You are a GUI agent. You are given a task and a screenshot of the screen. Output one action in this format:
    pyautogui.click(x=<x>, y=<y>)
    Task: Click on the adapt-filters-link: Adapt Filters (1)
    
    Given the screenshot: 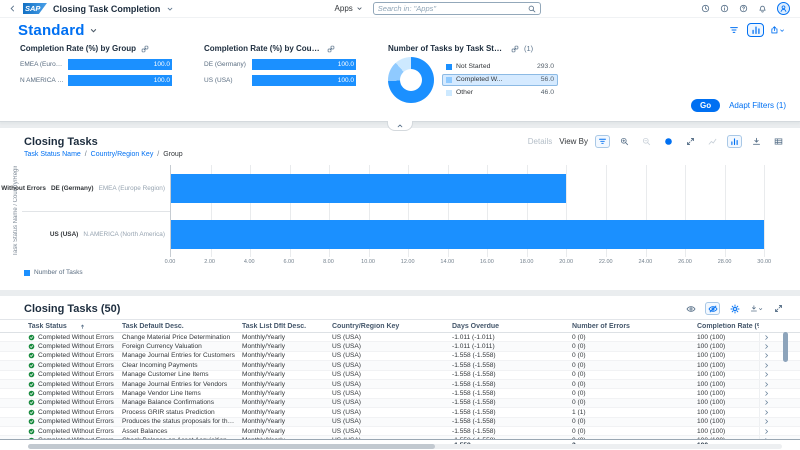 What is the action you would take?
    pyautogui.click(x=757, y=105)
    